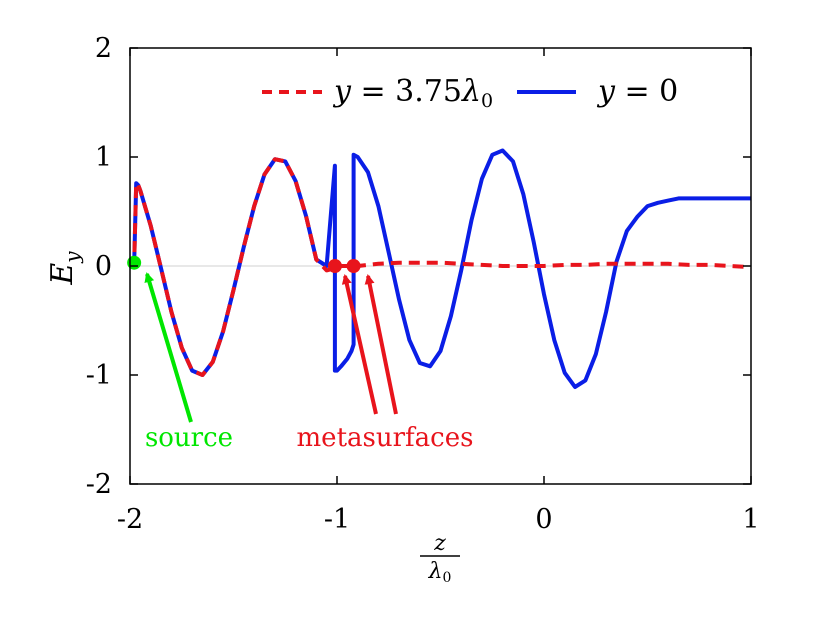  What do you see at coordinates (440, 558) in the screenshot?
I see `x-axis-label: z λ0` at bounding box center [440, 558].